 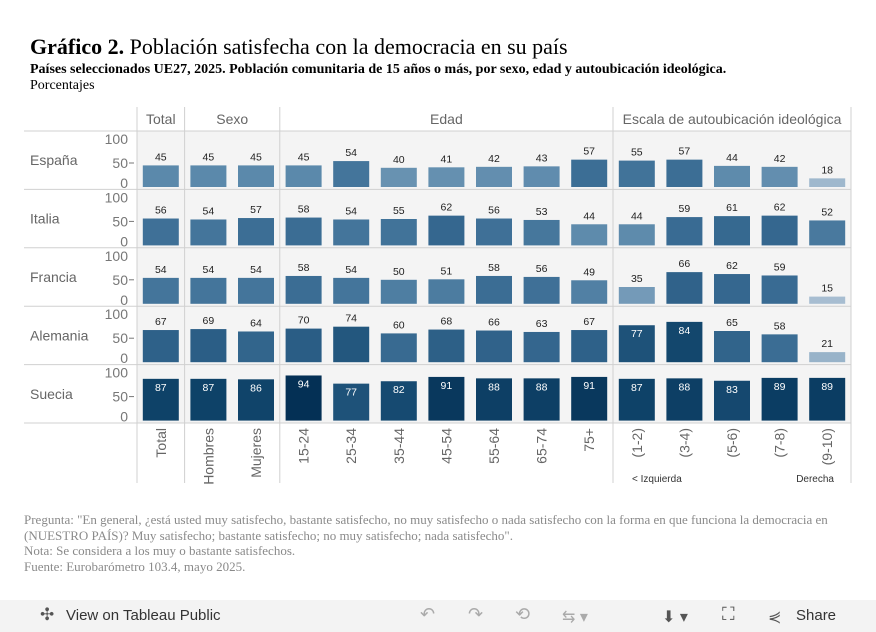 What do you see at coordinates (143, 615) in the screenshot?
I see `view-on-tableau-link: View on Tableau Public` at bounding box center [143, 615].